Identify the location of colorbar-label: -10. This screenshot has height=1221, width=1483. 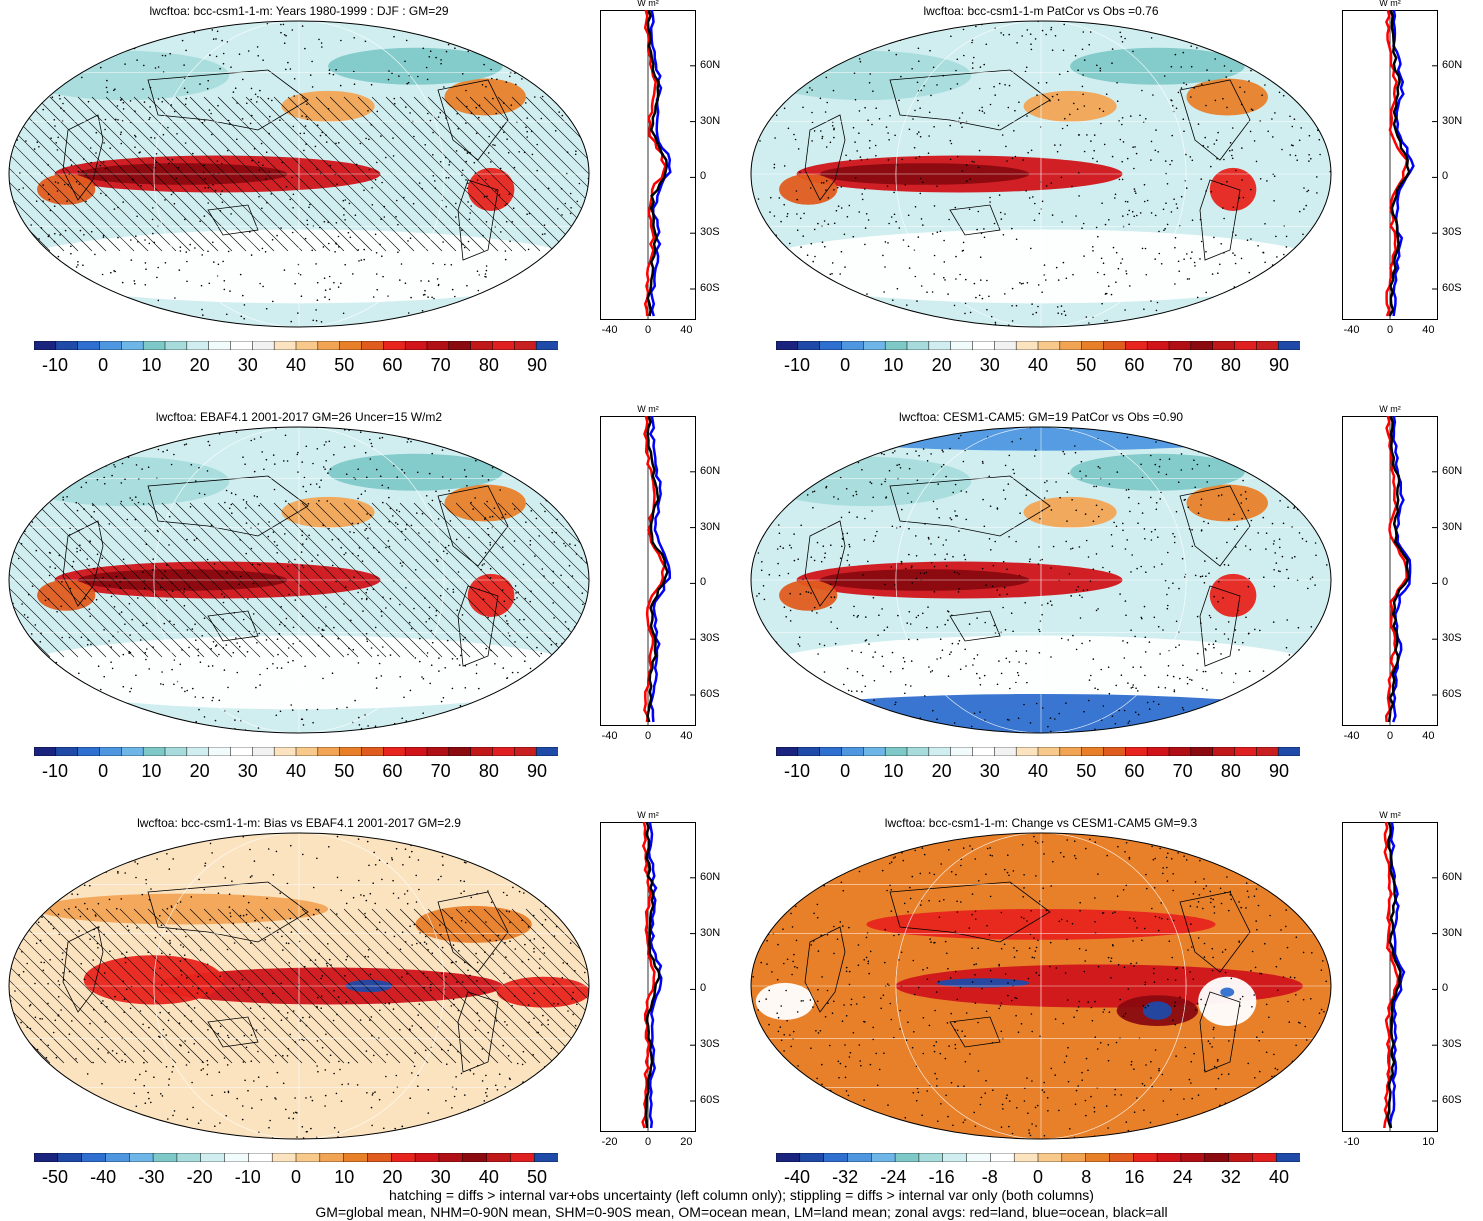
(796, 771).